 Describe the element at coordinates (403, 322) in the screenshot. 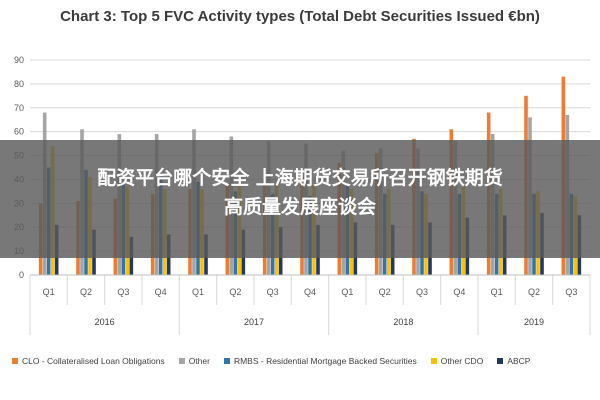

I see `x-group-label: 2018` at that location.